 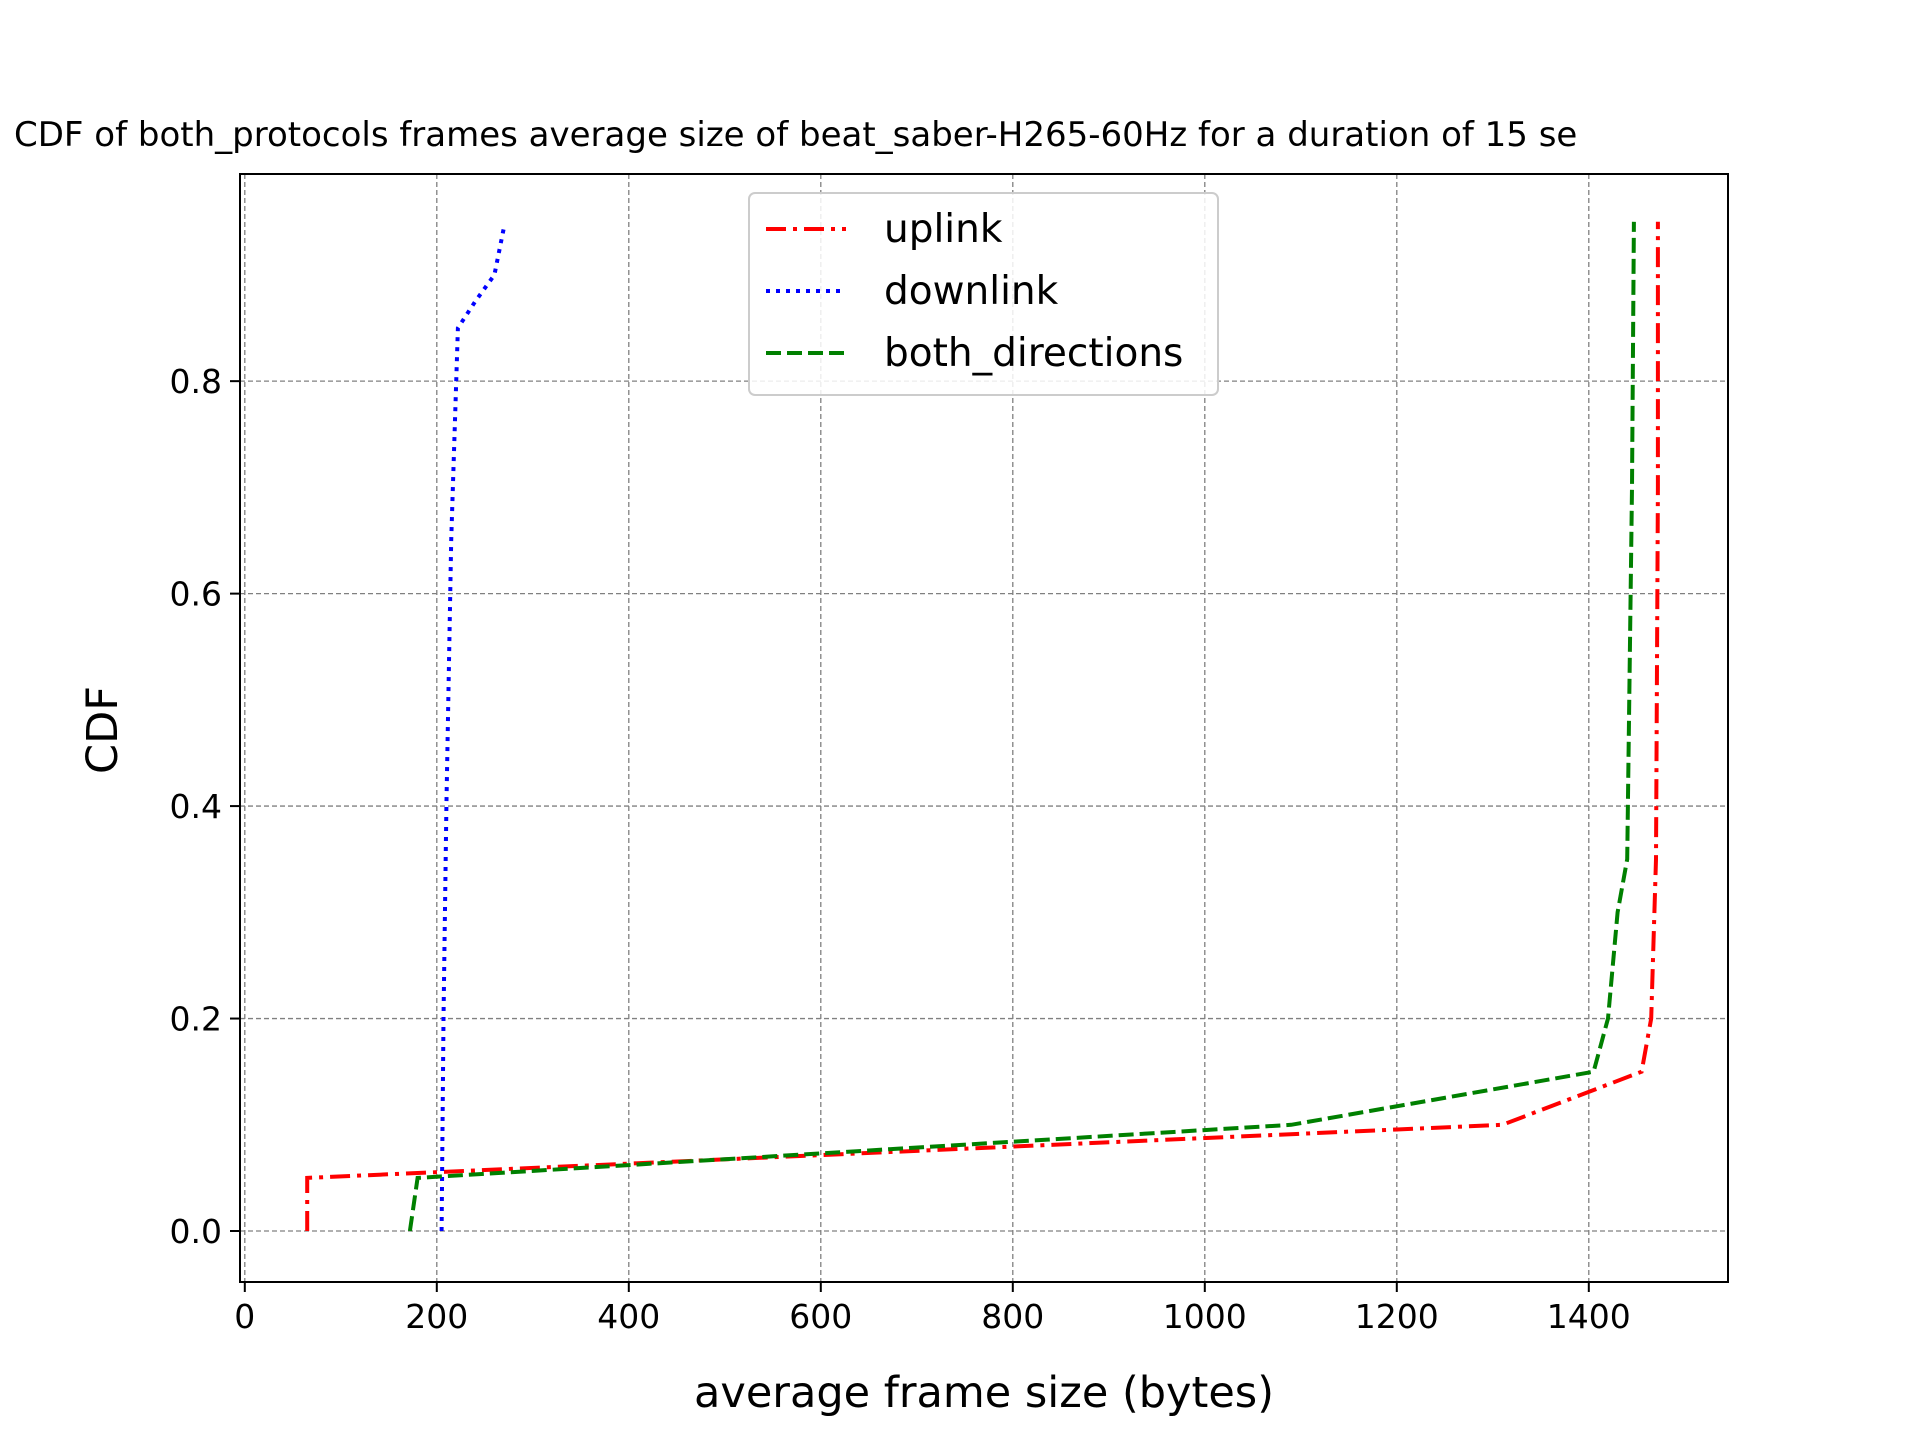 What do you see at coordinates (196, 1019) in the screenshot?
I see `y-tick-label: 0.2` at bounding box center [196, 1019].